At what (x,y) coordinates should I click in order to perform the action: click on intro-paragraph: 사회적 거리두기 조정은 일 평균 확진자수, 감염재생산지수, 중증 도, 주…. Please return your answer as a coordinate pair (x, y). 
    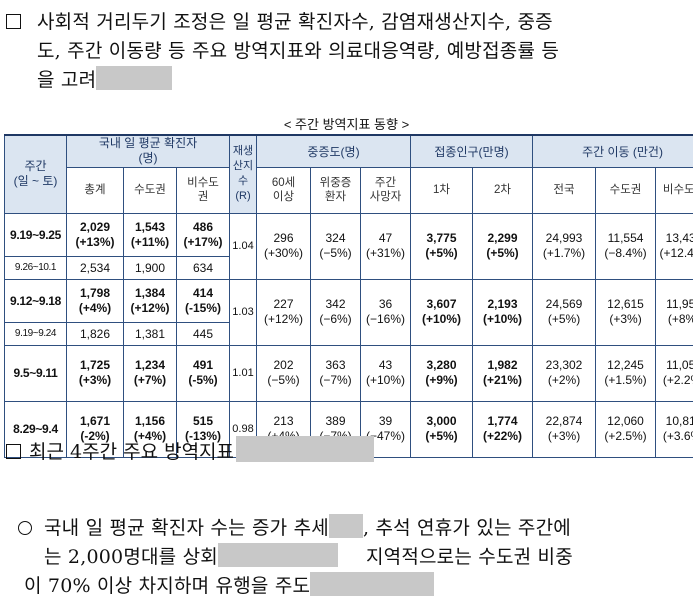
    Looking at the image, I should click on (346, 51).